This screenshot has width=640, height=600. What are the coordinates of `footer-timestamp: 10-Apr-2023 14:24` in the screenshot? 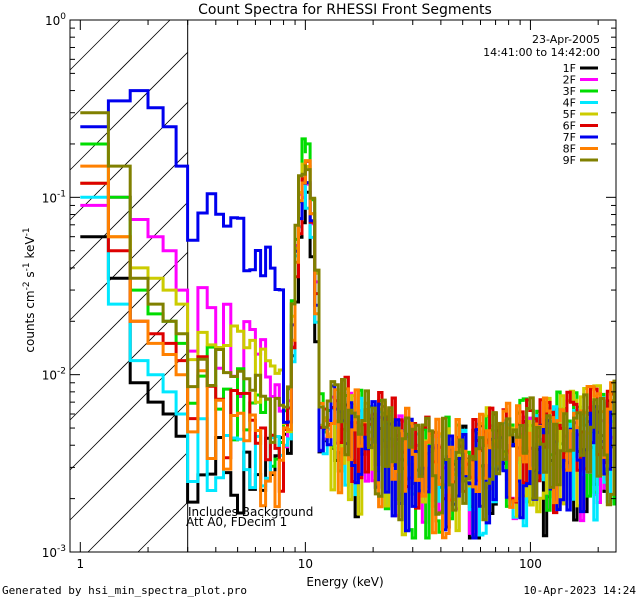 It's located at (579, 590).